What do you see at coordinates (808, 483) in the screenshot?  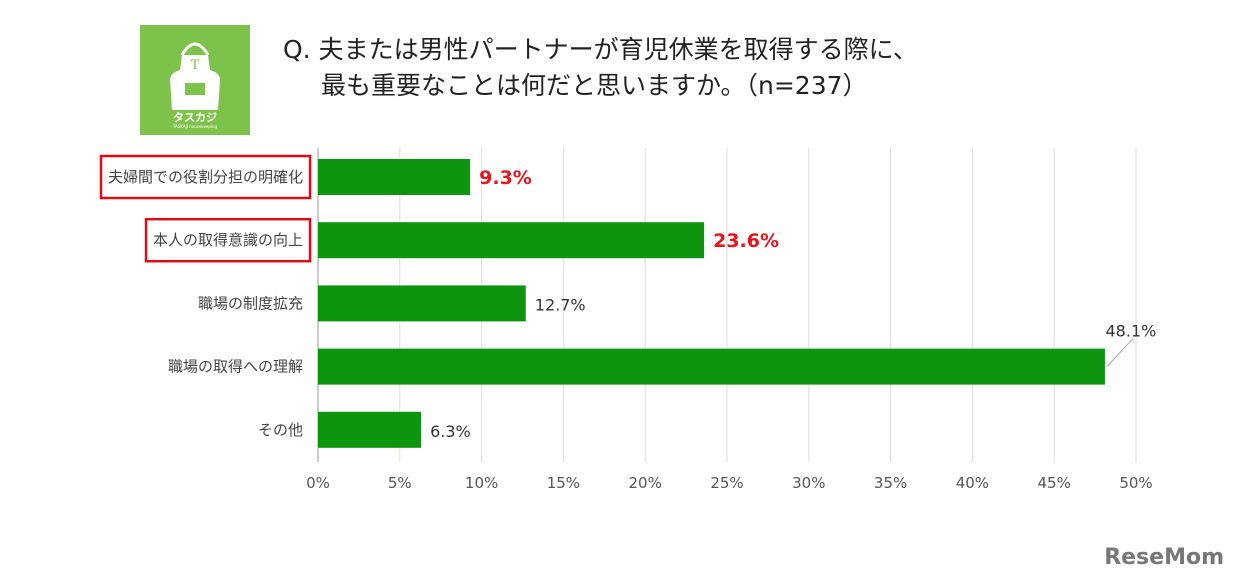 I see `x-tick-label: 30%` at bounding box center [808, 483].